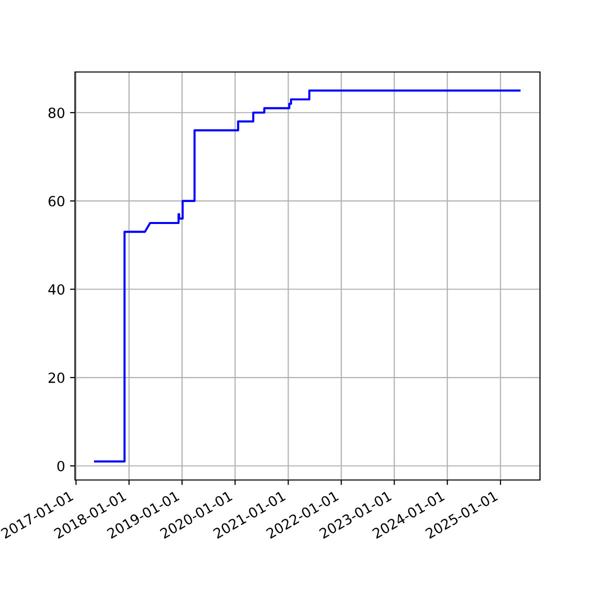 Image resolution: width=600 pixels, height=600 pixels. What do you see at coordinates (60, 466) in the screenshot?
I see `y-tick-label: 0` at bounding box center [60, 466].